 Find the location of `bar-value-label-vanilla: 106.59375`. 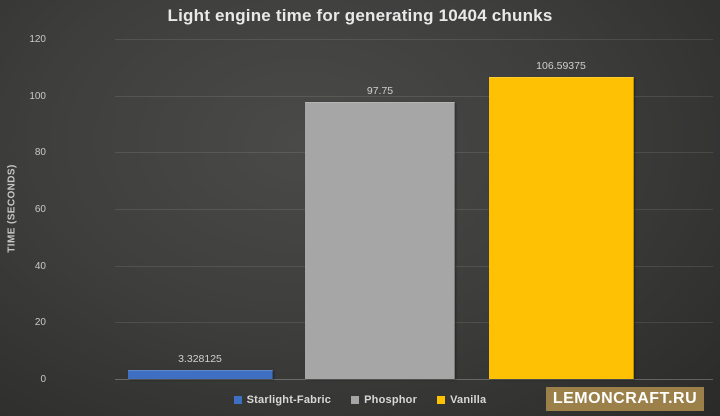

bar-value-label-vanilla: 106.59375 is located at coordinates (561, 65).